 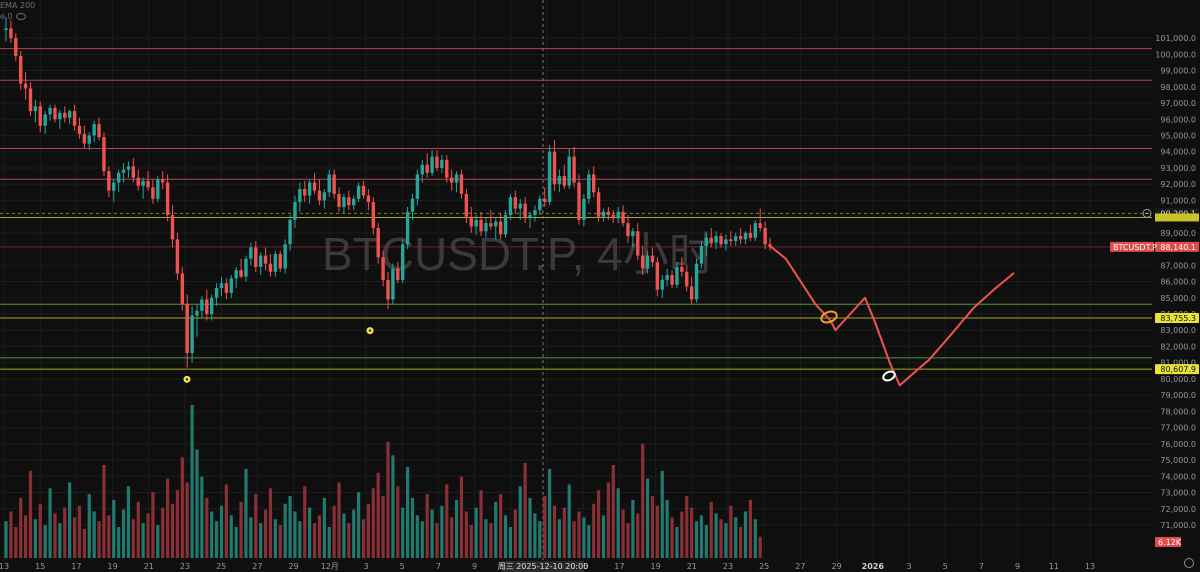 I want to click on time-tick-label: 7, so click(x=981, y=566).